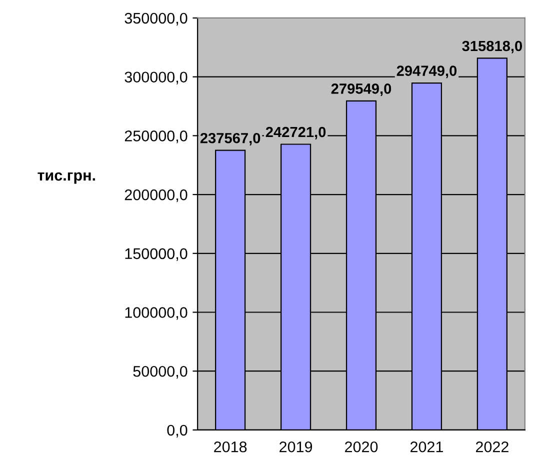 The image size is (534, 473). What do you see at coordinates (156, 19) in the screenshot?
I see `y-tick-label: 350000,0` at bounding box center [156, 19].